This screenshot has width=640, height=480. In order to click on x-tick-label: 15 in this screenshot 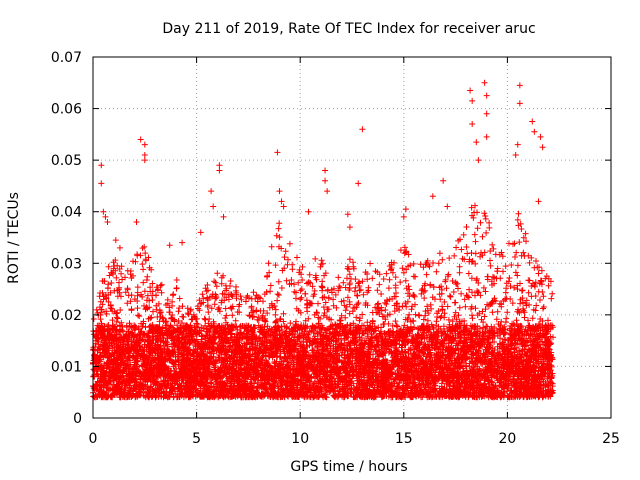, I will do `click(404, 439)`.